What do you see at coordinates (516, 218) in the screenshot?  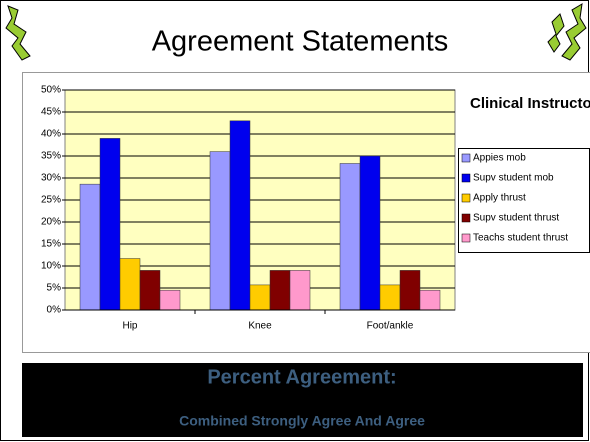 I see `legend-label: Supv student thrust` at bounding box center [516, 218].